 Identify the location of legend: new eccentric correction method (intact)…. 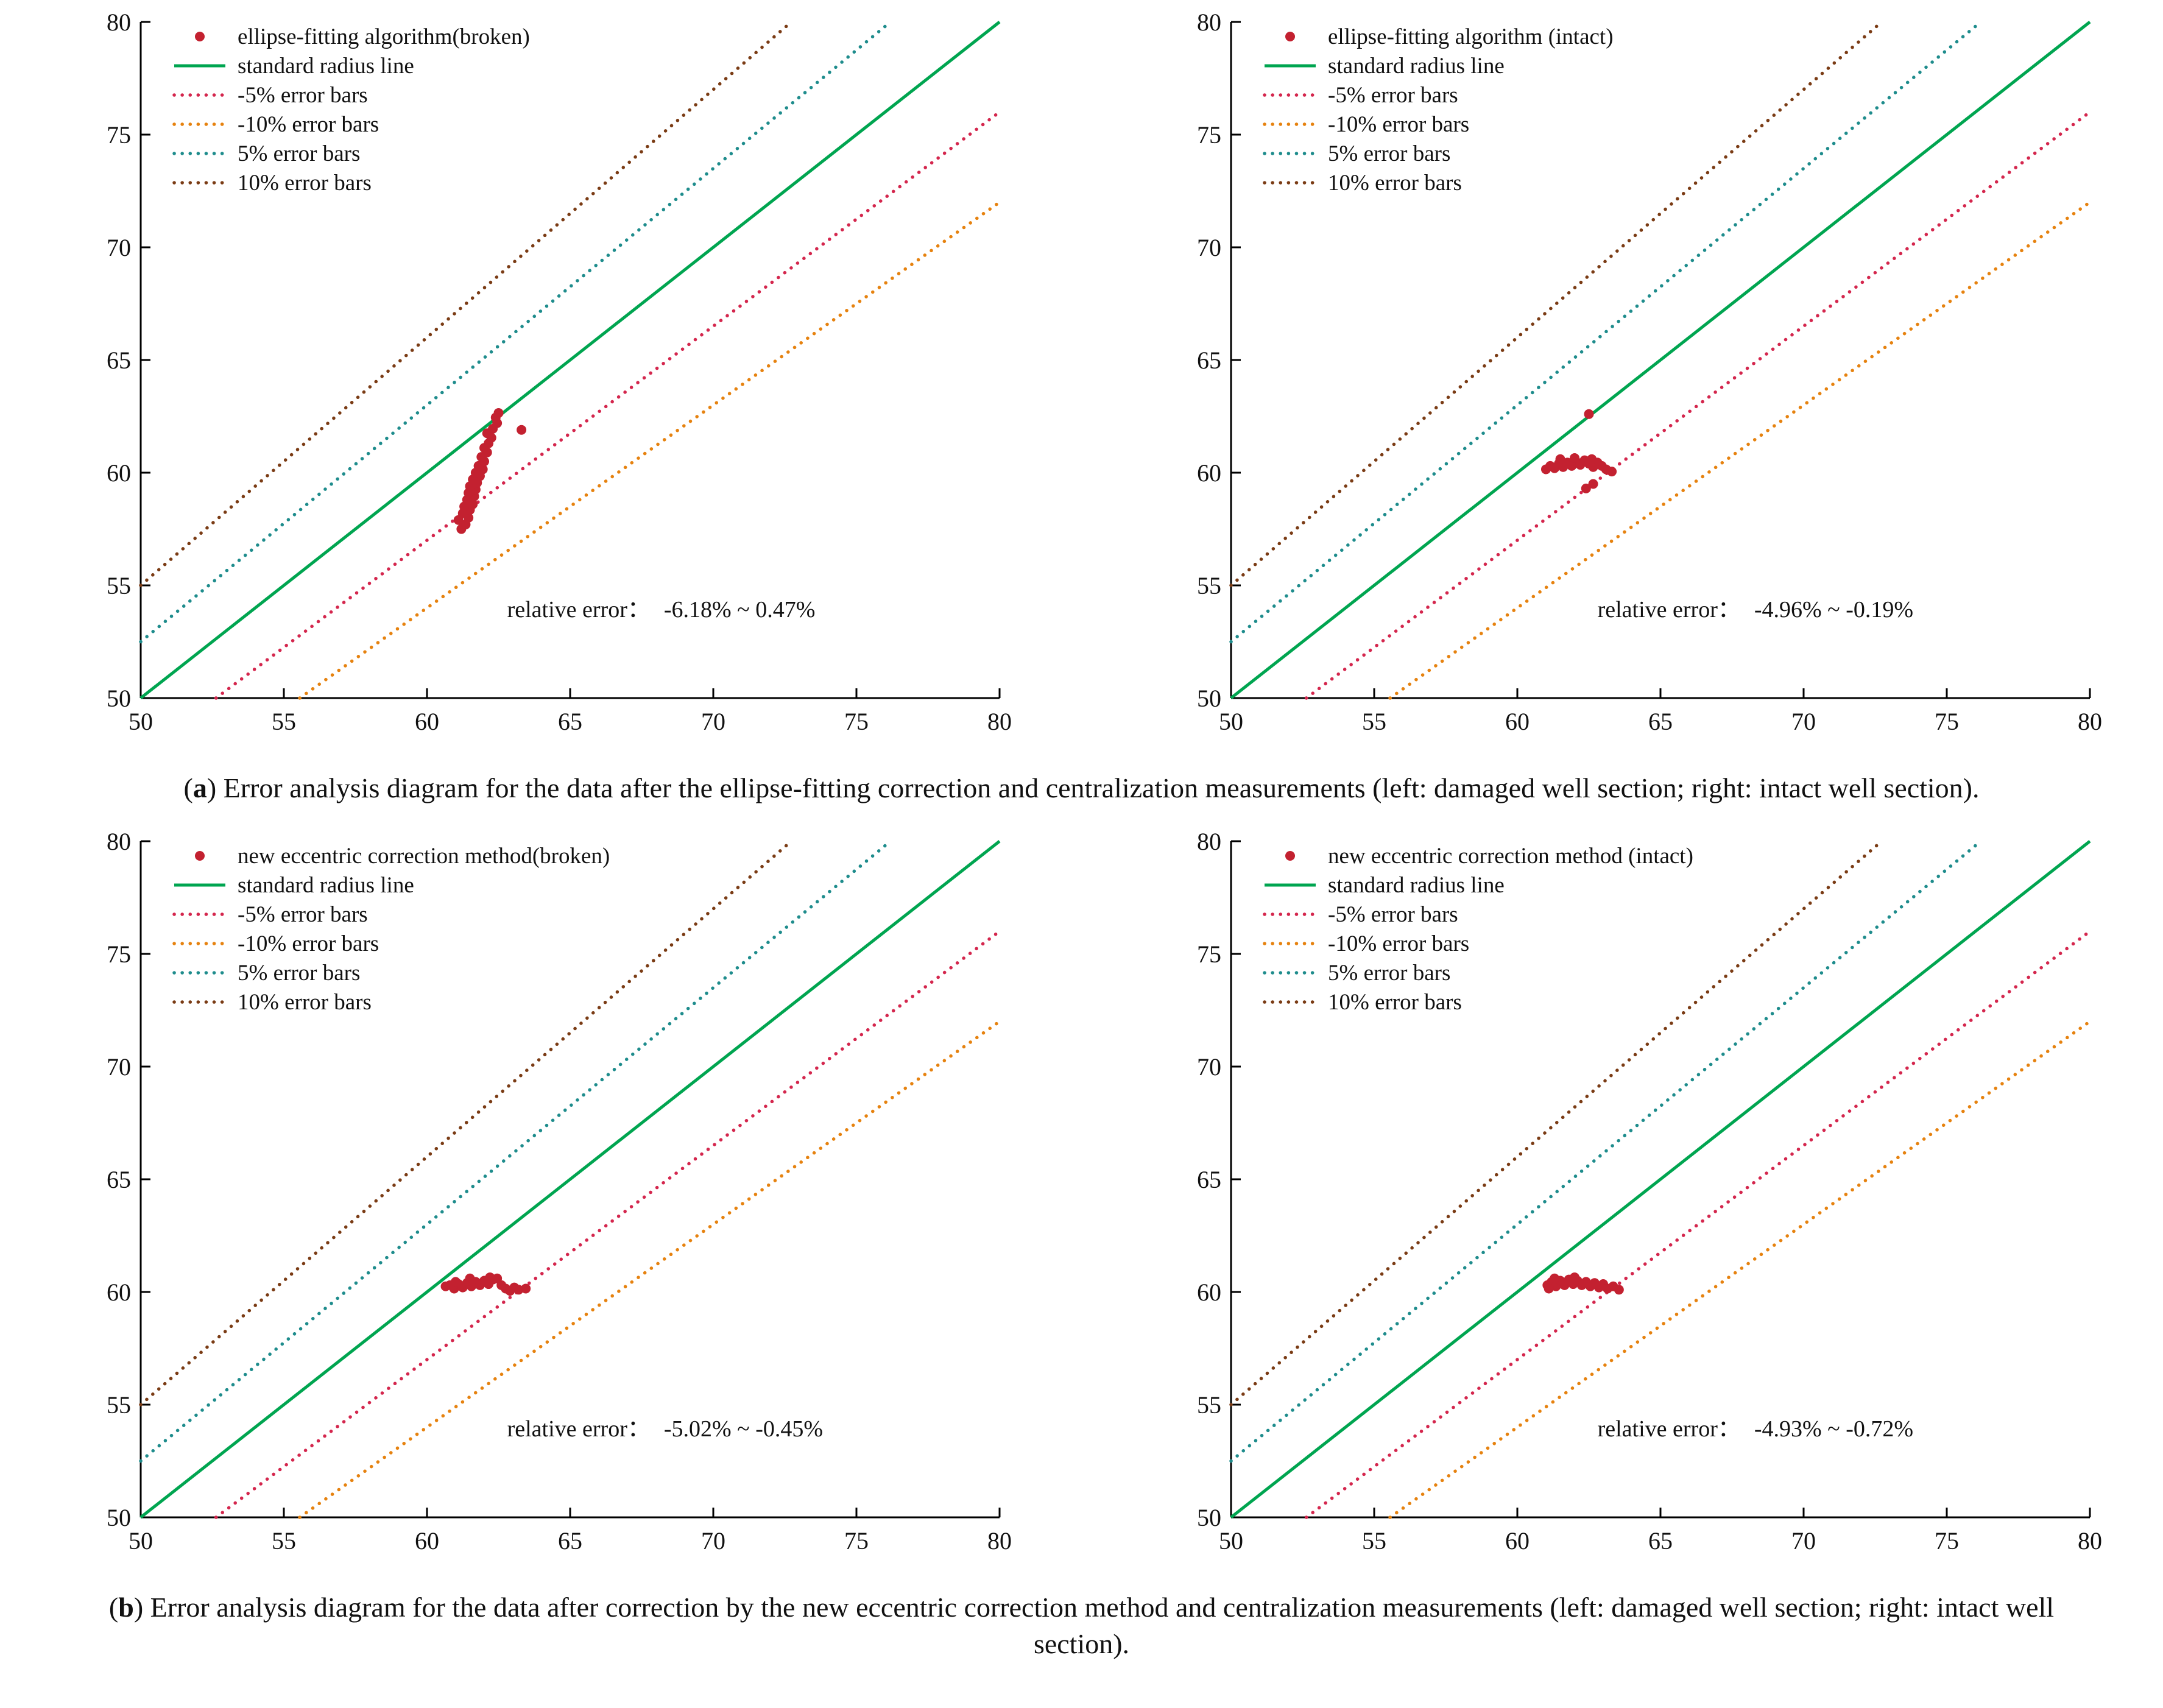
(1477, 930).